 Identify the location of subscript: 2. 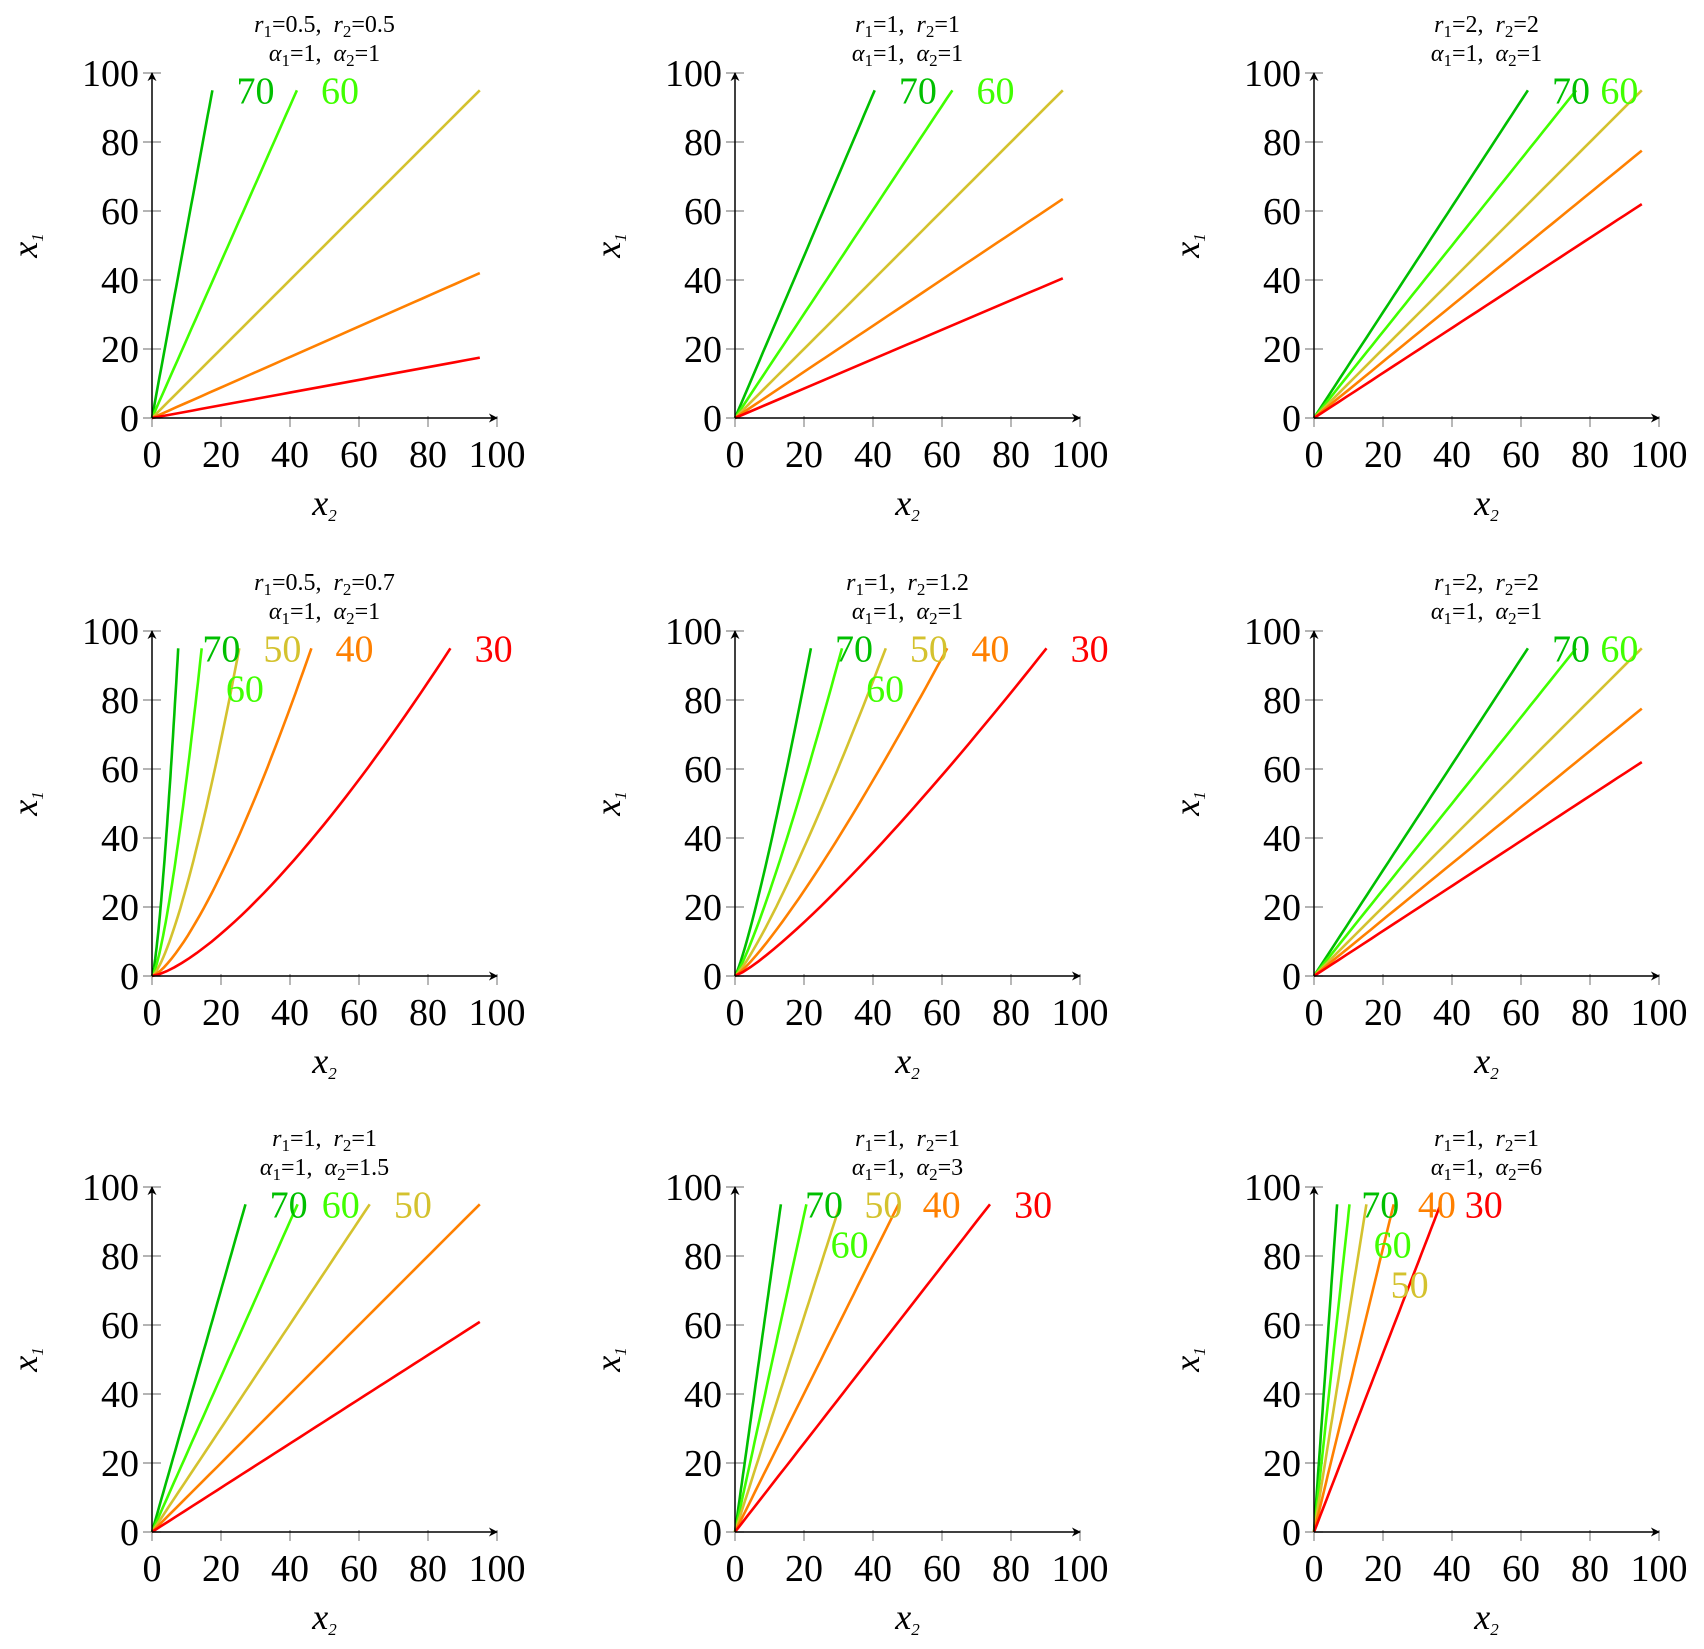
(915, 1073).